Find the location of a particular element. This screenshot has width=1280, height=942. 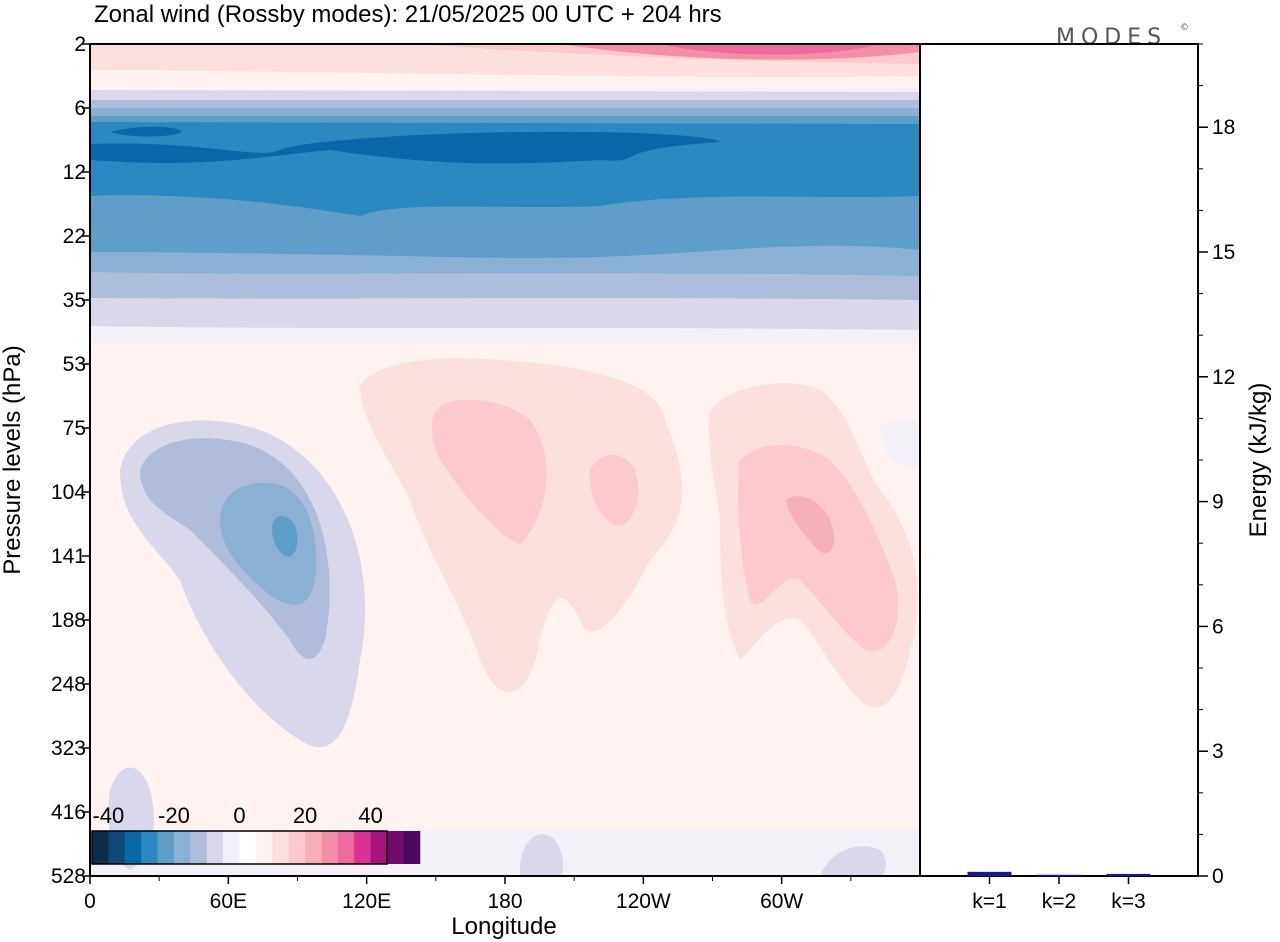

energy-x-axis: k=1 k=2 k=3 is located at coordinates (1059, 894).